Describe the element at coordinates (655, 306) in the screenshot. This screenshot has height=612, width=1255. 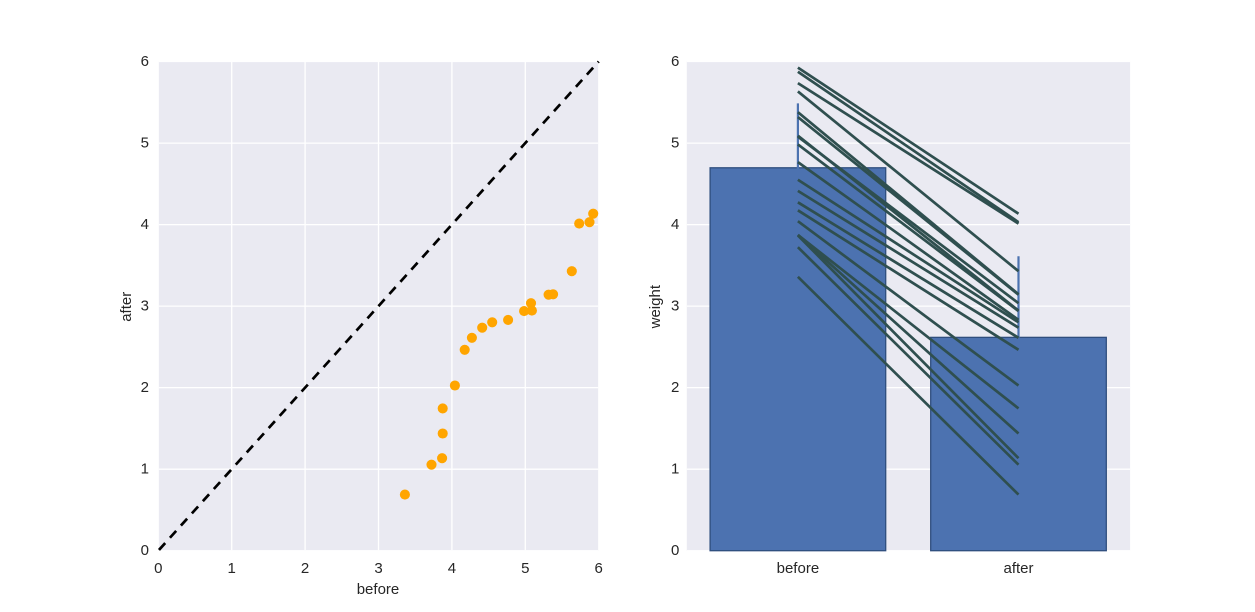
I see `svg-text: weight` at that location.